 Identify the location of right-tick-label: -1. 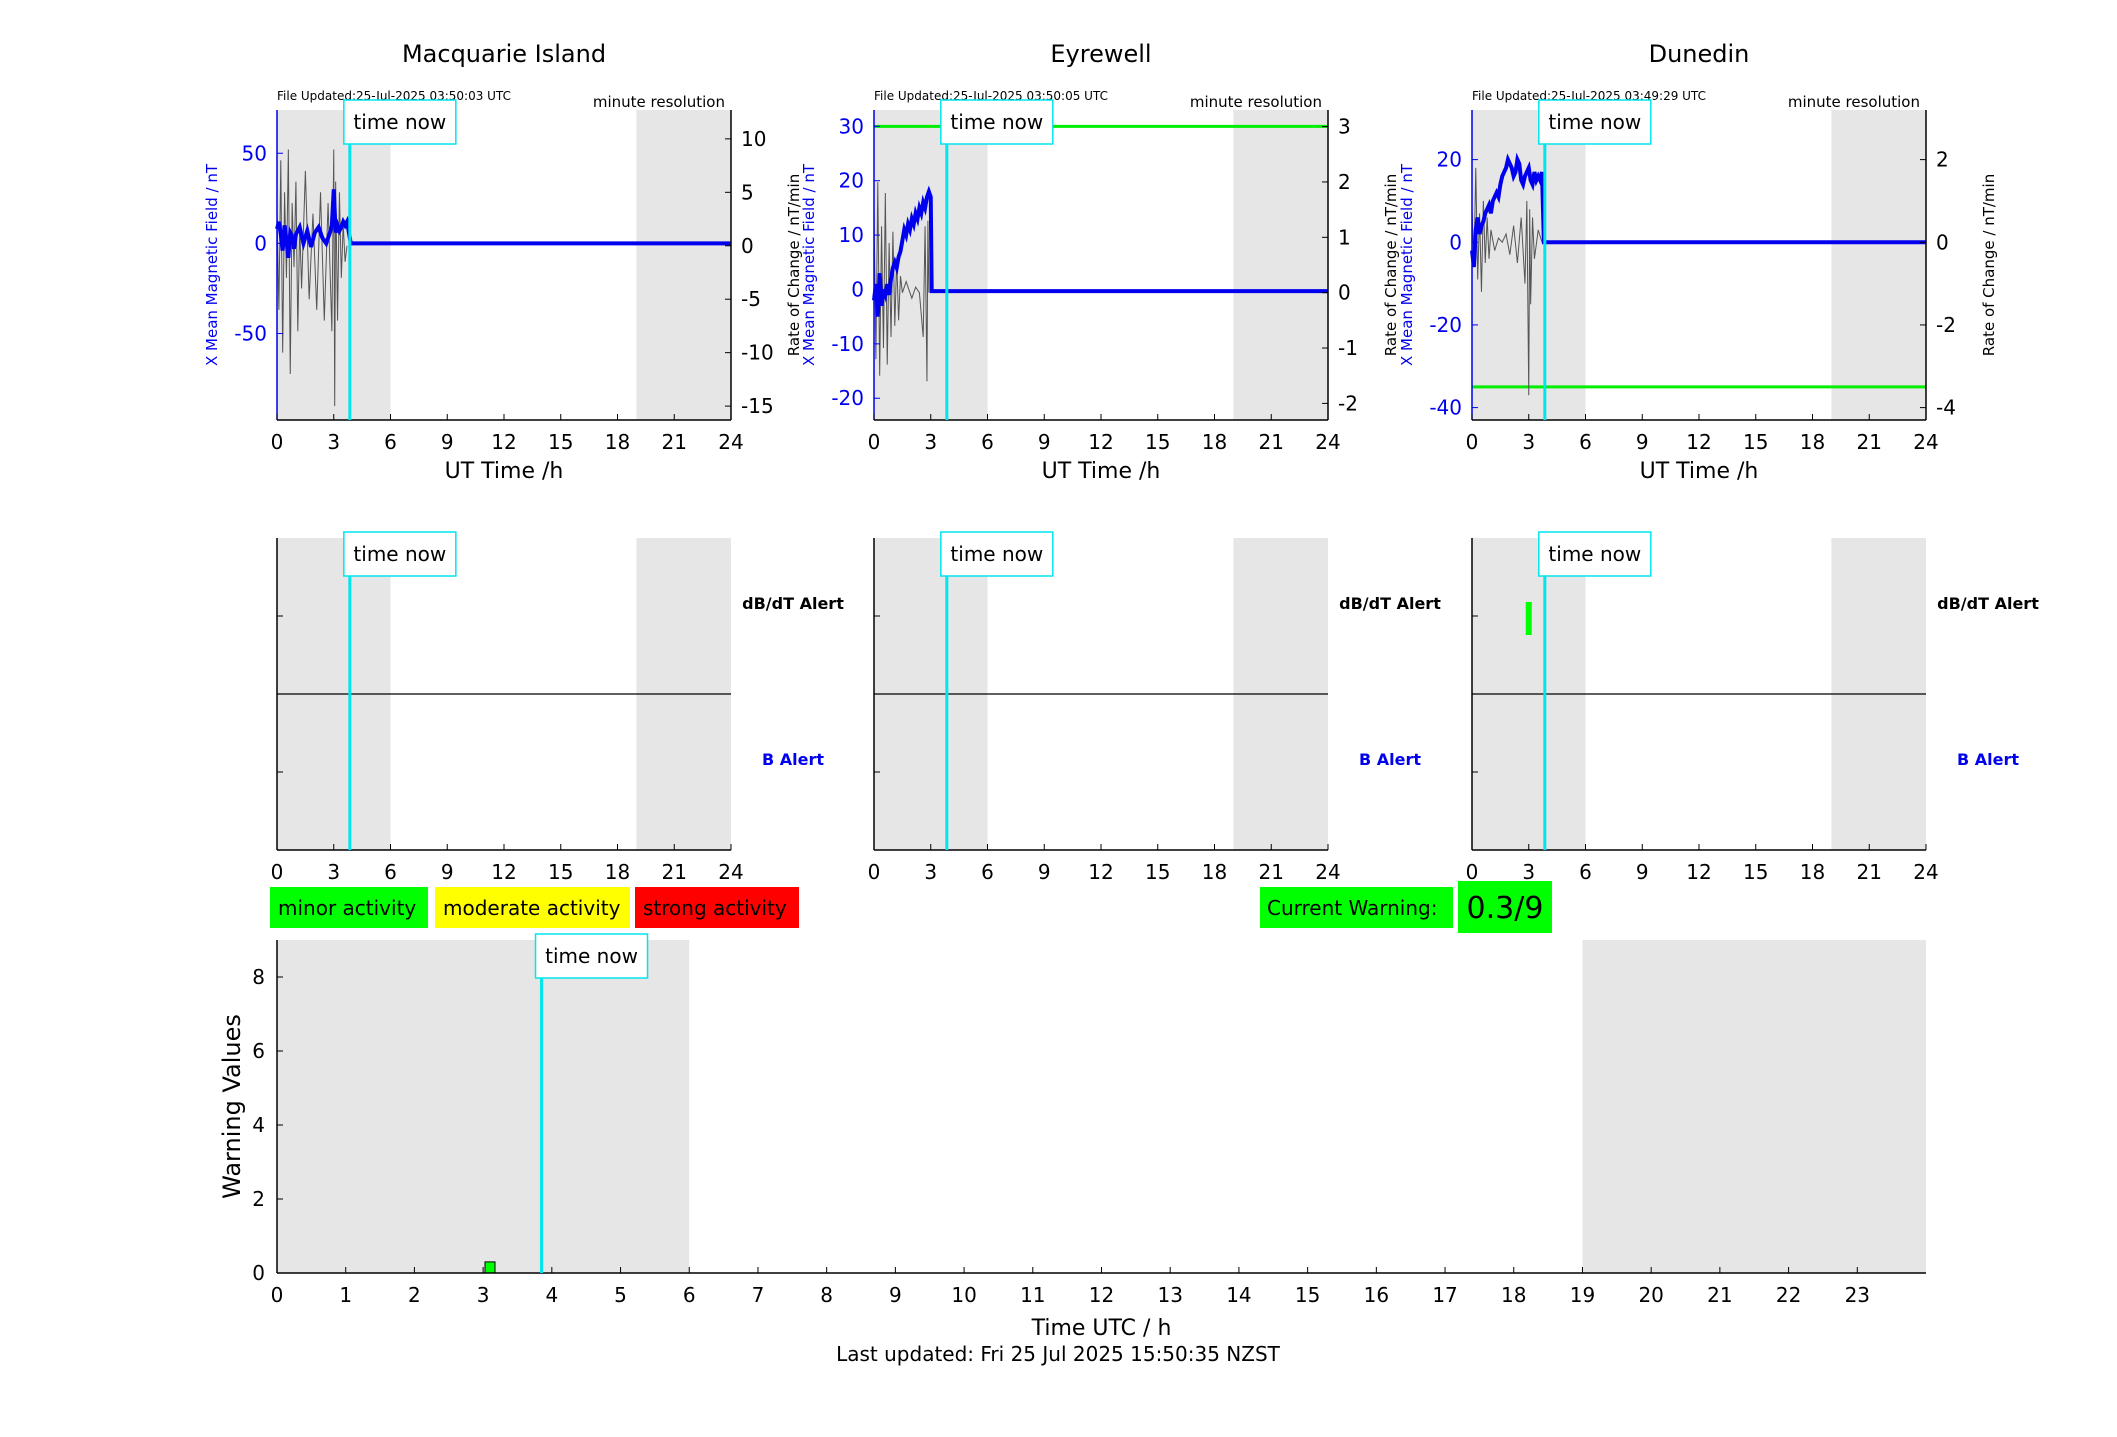
(1348, 348).